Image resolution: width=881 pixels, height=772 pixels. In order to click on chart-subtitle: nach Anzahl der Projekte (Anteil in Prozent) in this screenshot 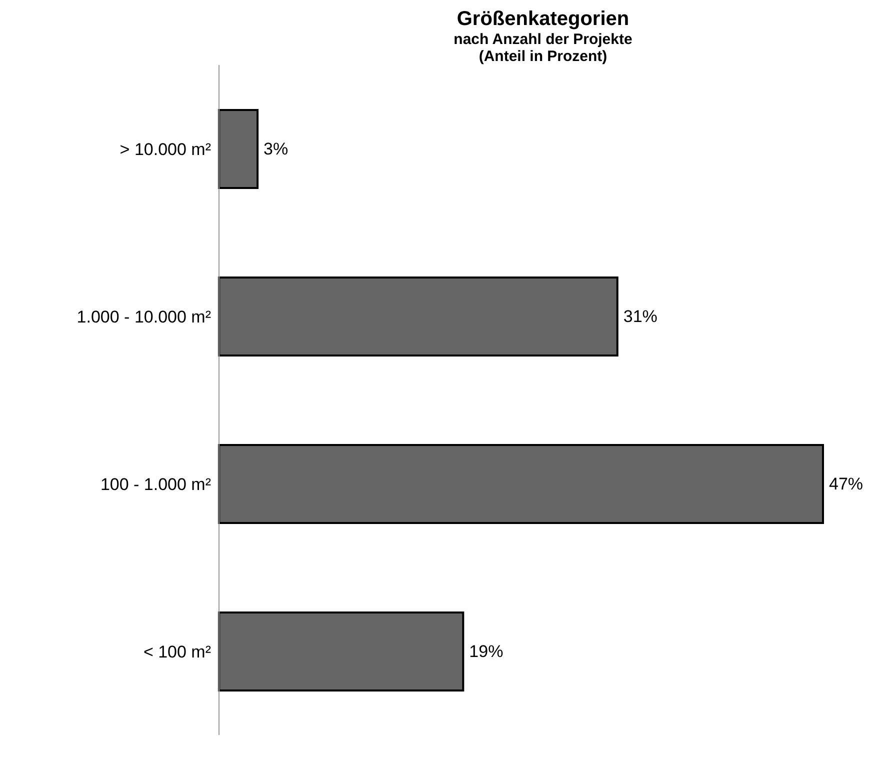, I will do `click(543, 48)`.